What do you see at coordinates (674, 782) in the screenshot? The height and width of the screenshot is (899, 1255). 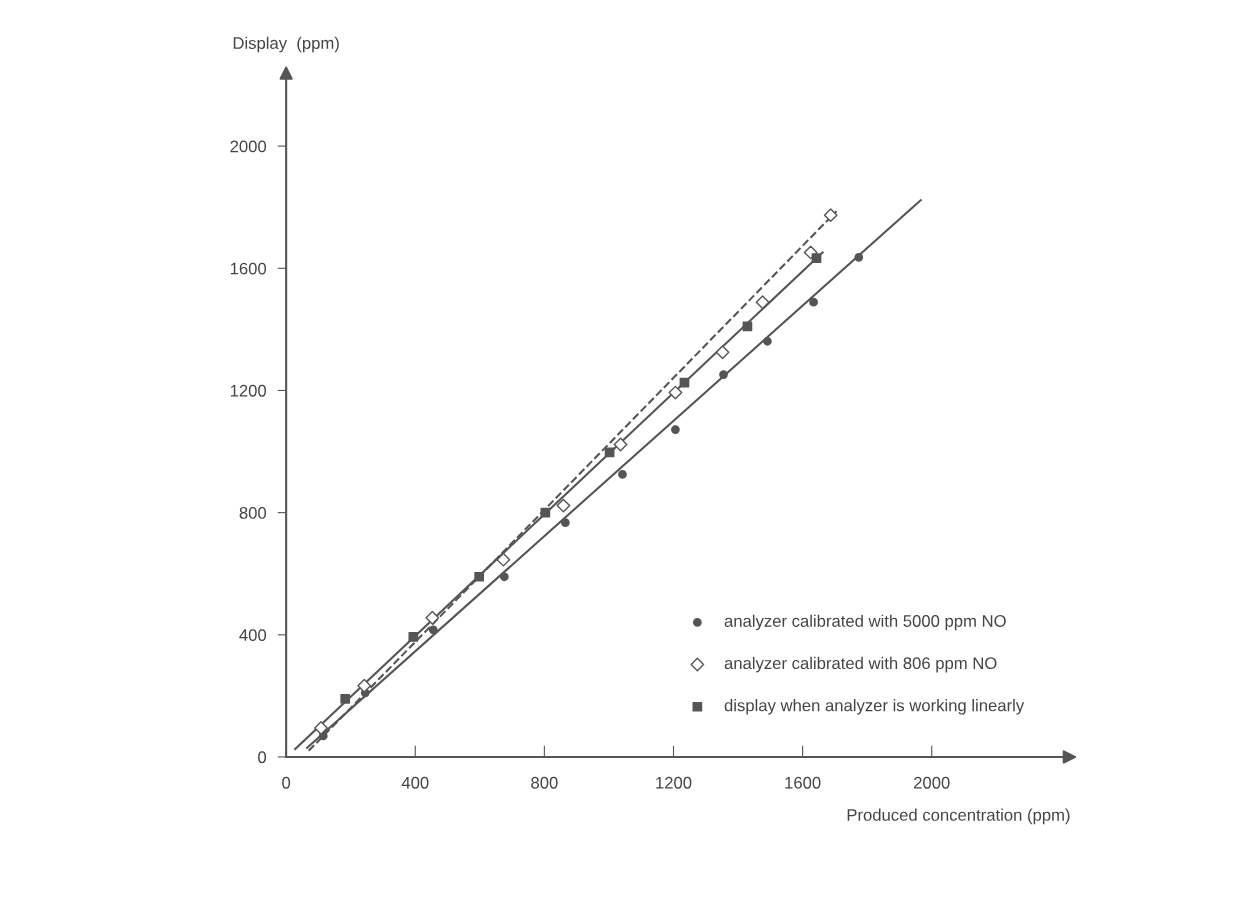 I see `x-tick-label: 1200` at bounding box center [674, 782].